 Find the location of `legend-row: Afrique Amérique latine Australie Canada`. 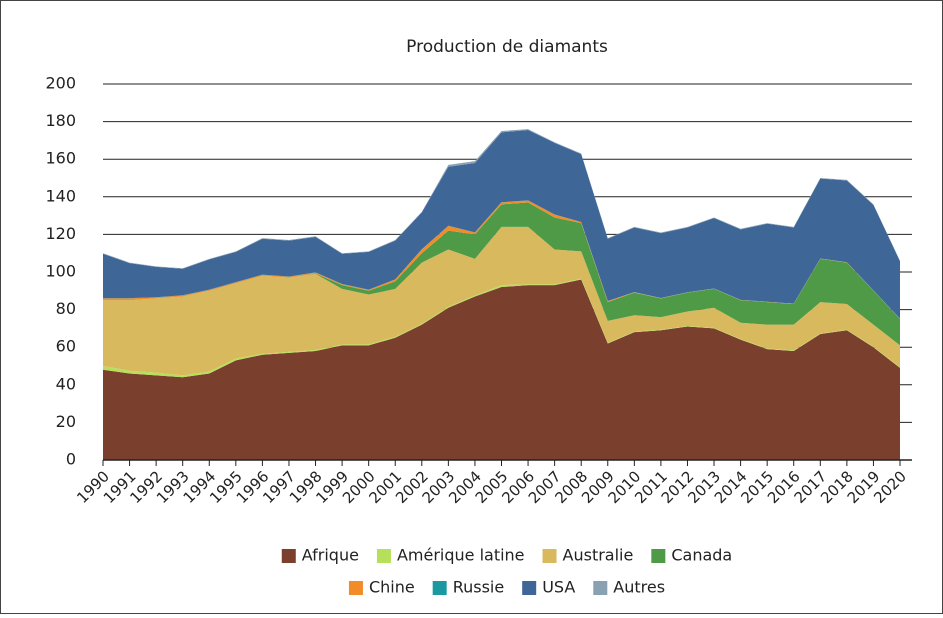

legend-row: Afrique Amérique latine Australie Canada is located at coordinates (506, 555).